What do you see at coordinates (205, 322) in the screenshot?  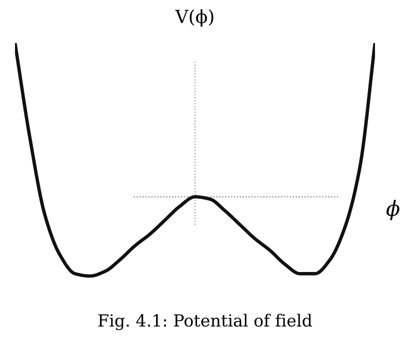 I see `caption: Fig. 4.1: Potential of field` at bounding box center [205, 322].